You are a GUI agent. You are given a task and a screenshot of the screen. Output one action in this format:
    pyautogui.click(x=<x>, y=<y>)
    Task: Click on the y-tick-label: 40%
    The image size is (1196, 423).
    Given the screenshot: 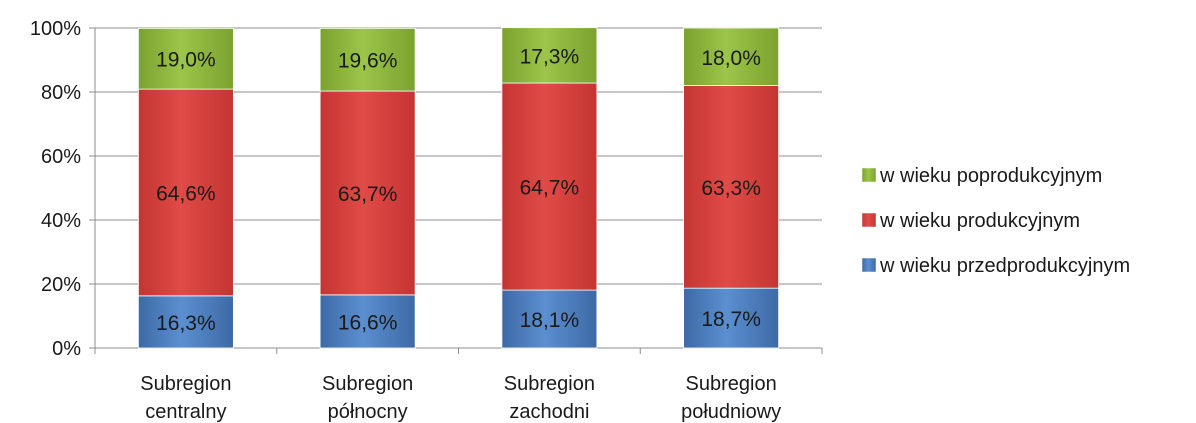 What is the action you would take?
    pyautogui.click(x=61, y=221)
    